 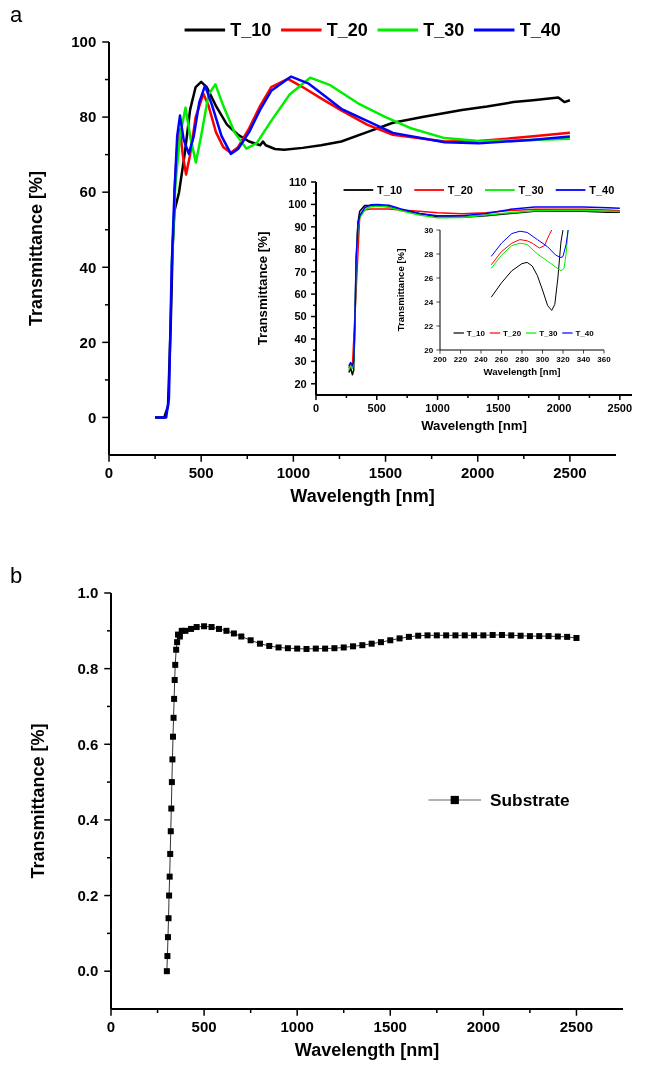 I want to click on y-tick-label: 0.2, so click(x=88, y=895).